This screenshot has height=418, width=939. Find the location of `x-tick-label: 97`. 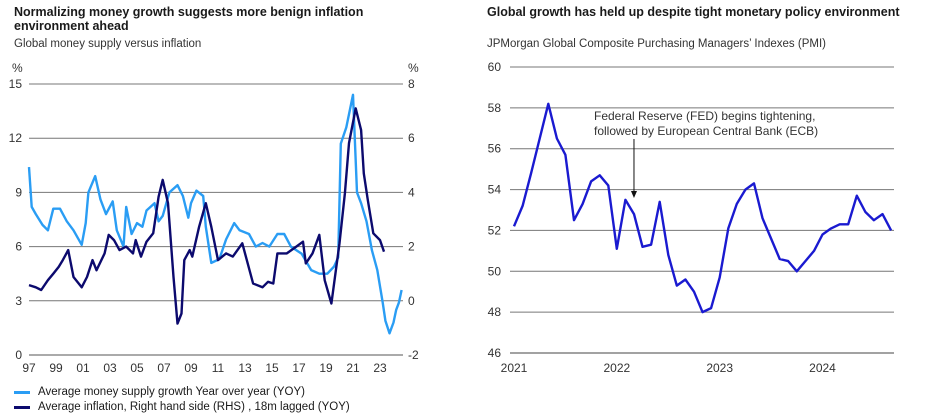

x-tick-label: 97 is located at coordinates (29, 368).